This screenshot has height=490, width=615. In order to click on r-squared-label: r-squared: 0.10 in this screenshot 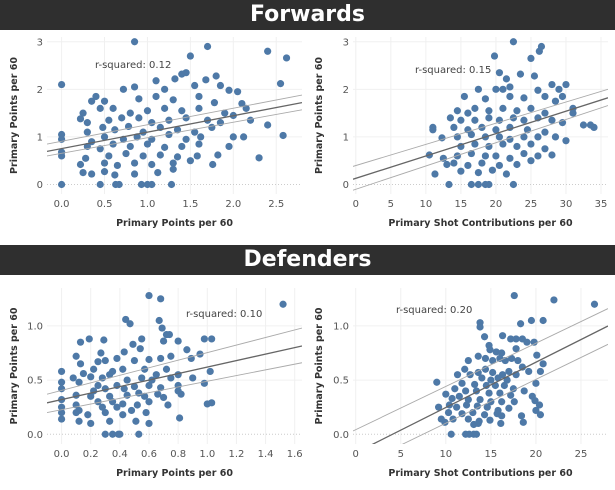, I will do `click(224, 314)`.